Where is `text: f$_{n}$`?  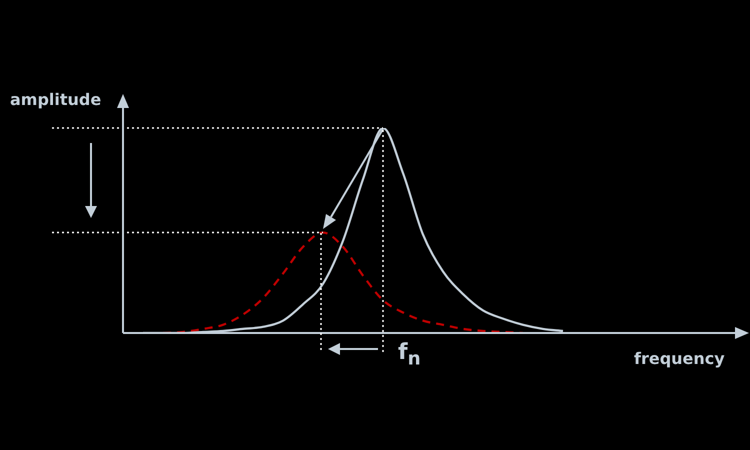
text: f$_{n}$ is located at coordinates (409, 355).